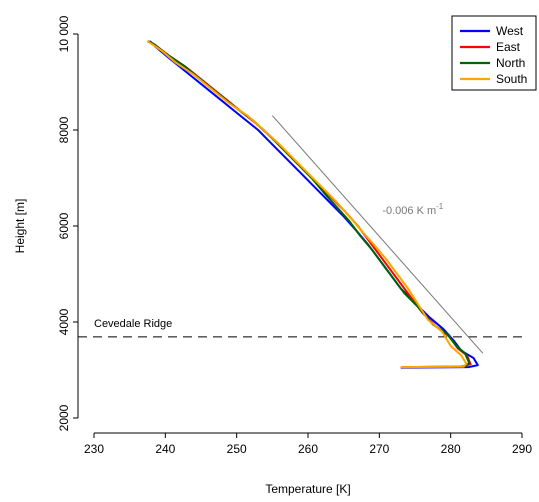  What do you see at coordinates (510, 63) in the screenshot?
I see `legend-label-north: North` at bounding box center [510, 63].